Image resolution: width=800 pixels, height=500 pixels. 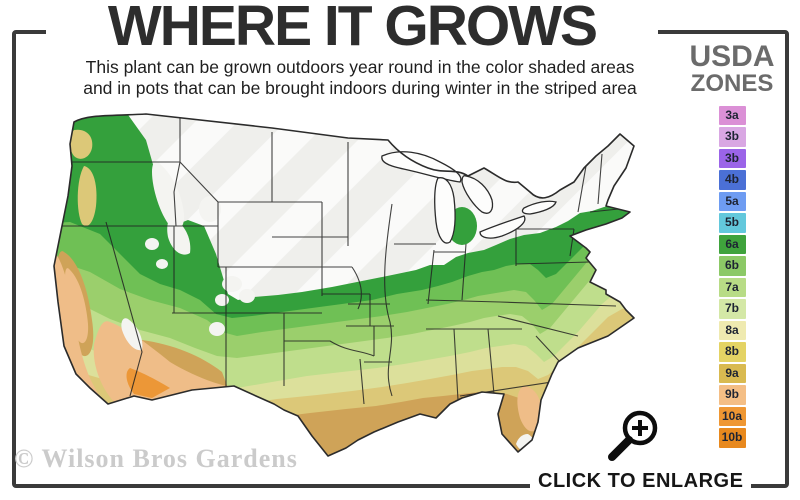 I want to click on zone-swatch-8a: 8a, so click(x=732, y=330).